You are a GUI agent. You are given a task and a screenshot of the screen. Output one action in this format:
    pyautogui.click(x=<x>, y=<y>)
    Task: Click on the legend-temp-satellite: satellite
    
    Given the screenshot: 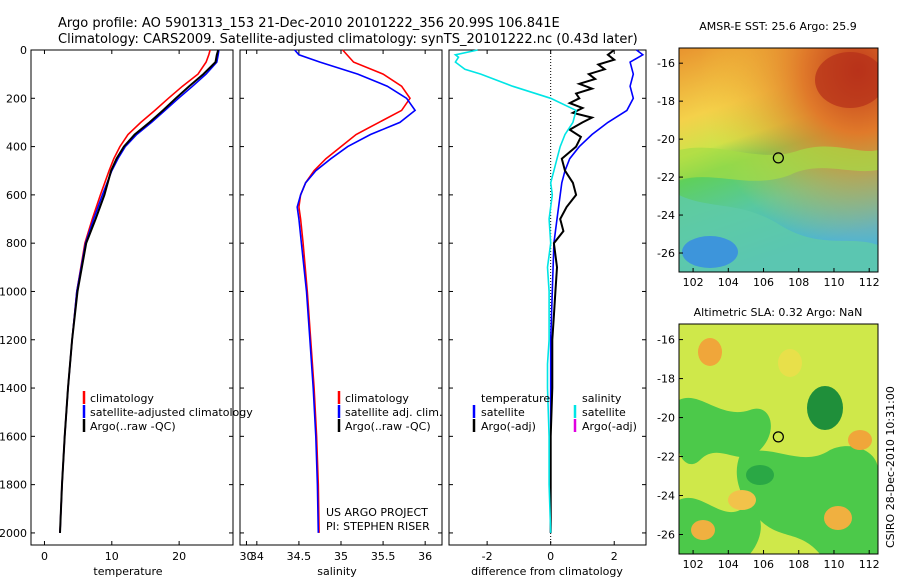 What is the action you would take?
    pyautogui.click(x=503, y=412)
    